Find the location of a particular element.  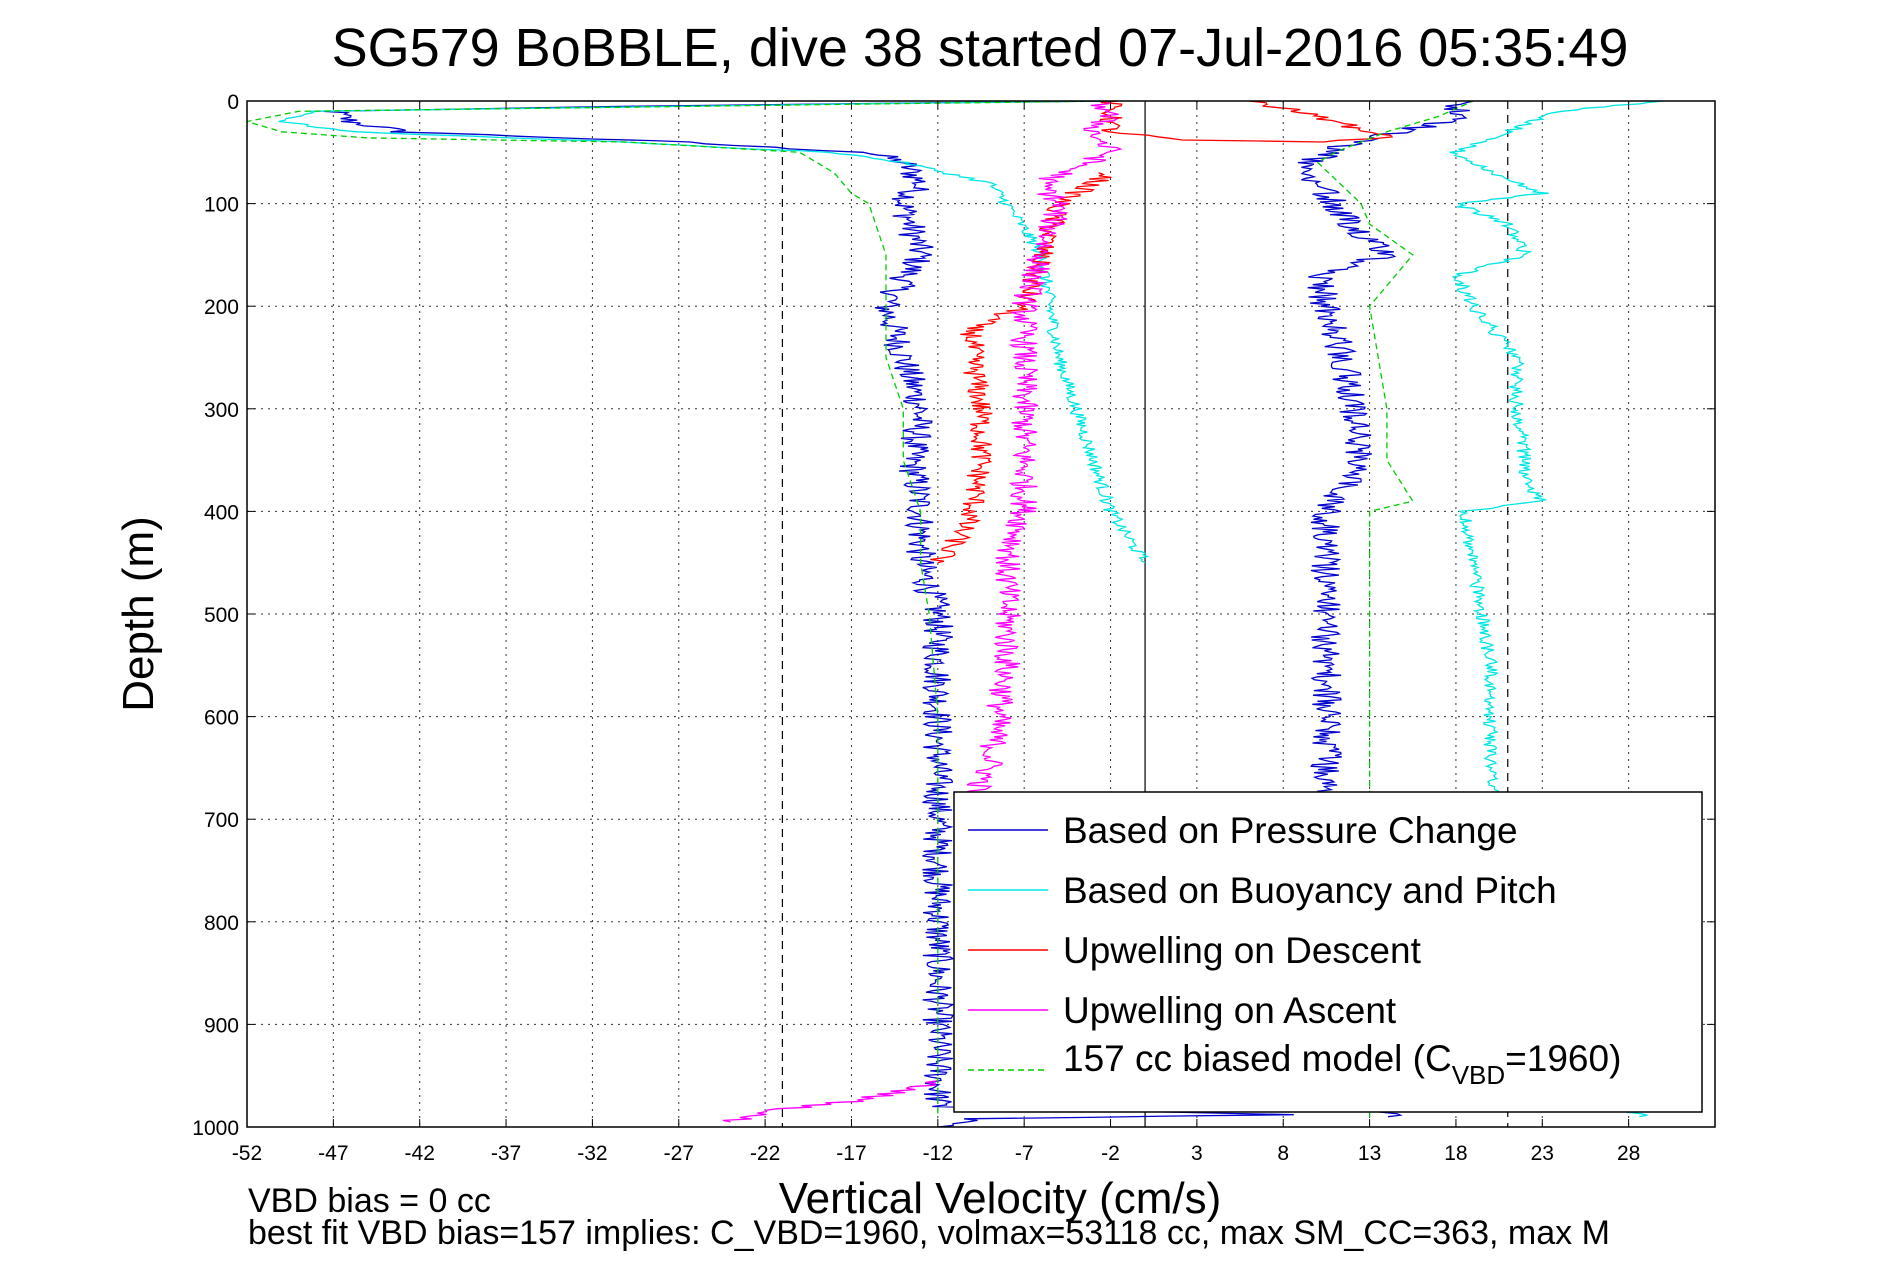

y-tick-label-7: 700 is located at coordinates (221, 820).